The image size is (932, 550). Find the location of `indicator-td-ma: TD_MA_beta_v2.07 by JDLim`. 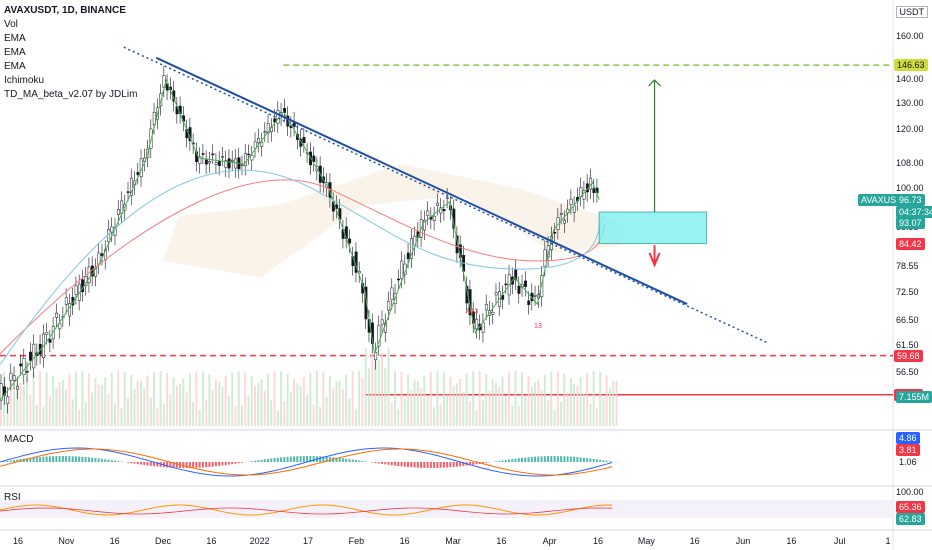

indicator-td-ma: TD_MA_beta_v2.07 by JDLim is located at coordinates (71, 94).